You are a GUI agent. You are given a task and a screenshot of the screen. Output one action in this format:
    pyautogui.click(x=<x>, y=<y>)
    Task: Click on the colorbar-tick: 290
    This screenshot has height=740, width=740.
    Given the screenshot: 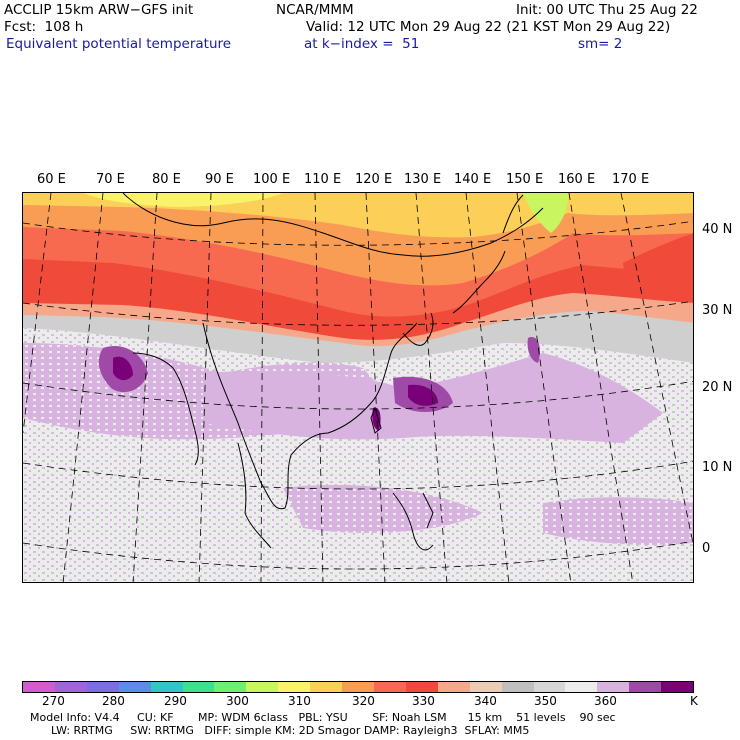 What is the action you would take?
    pyautogui.click(x=175, y=701)
    